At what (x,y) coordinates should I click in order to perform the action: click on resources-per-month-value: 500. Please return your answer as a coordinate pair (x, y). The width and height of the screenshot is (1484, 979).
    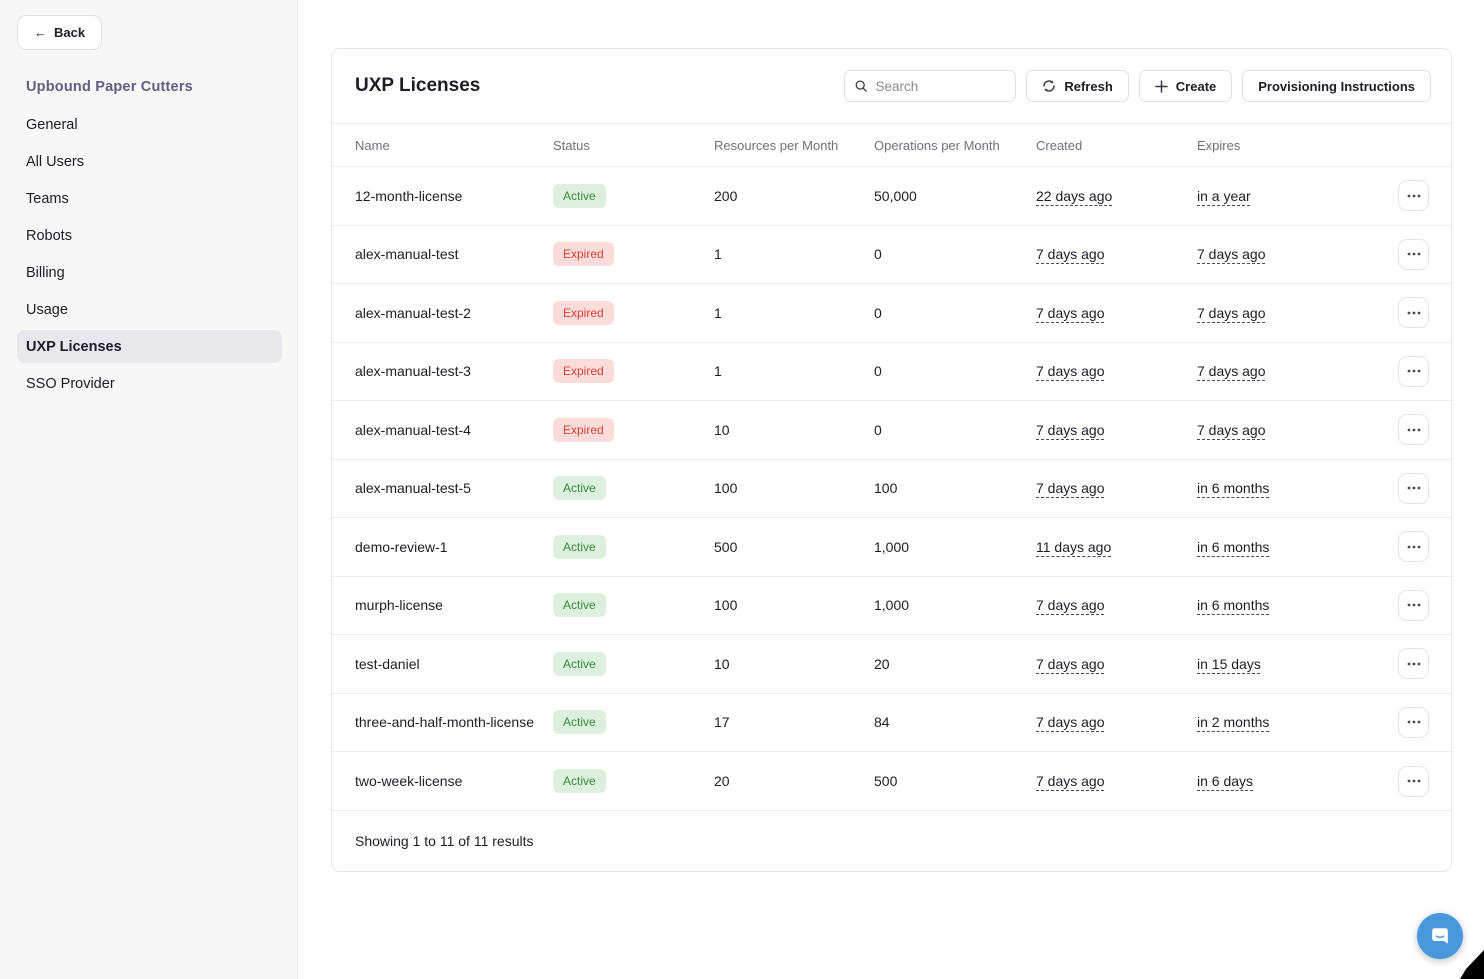
    Looking at the image, I should click on (794, 546).